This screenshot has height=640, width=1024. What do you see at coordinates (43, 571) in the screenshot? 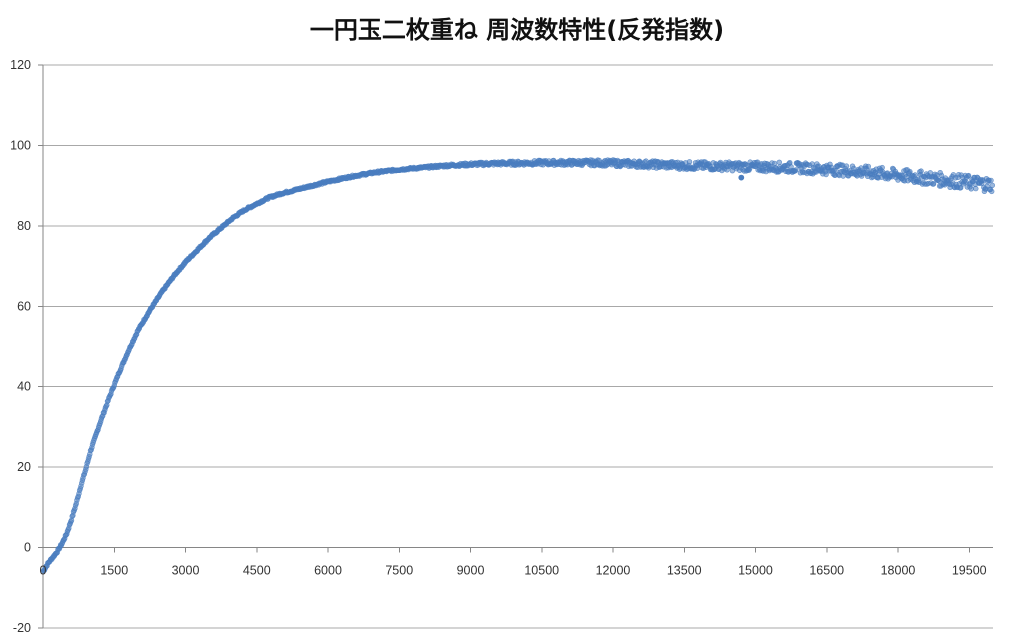
I see `x-tick-label: 0` at bounding box center [43, 571].